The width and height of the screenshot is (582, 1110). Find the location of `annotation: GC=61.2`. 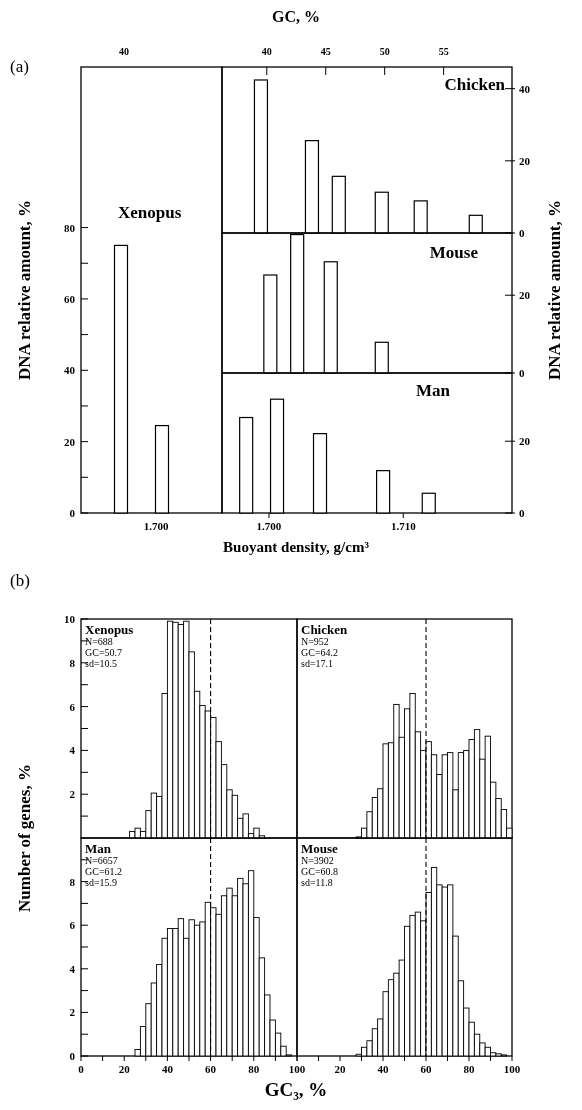

annotation: GC=61.2 is located at coordinates (104, 871).